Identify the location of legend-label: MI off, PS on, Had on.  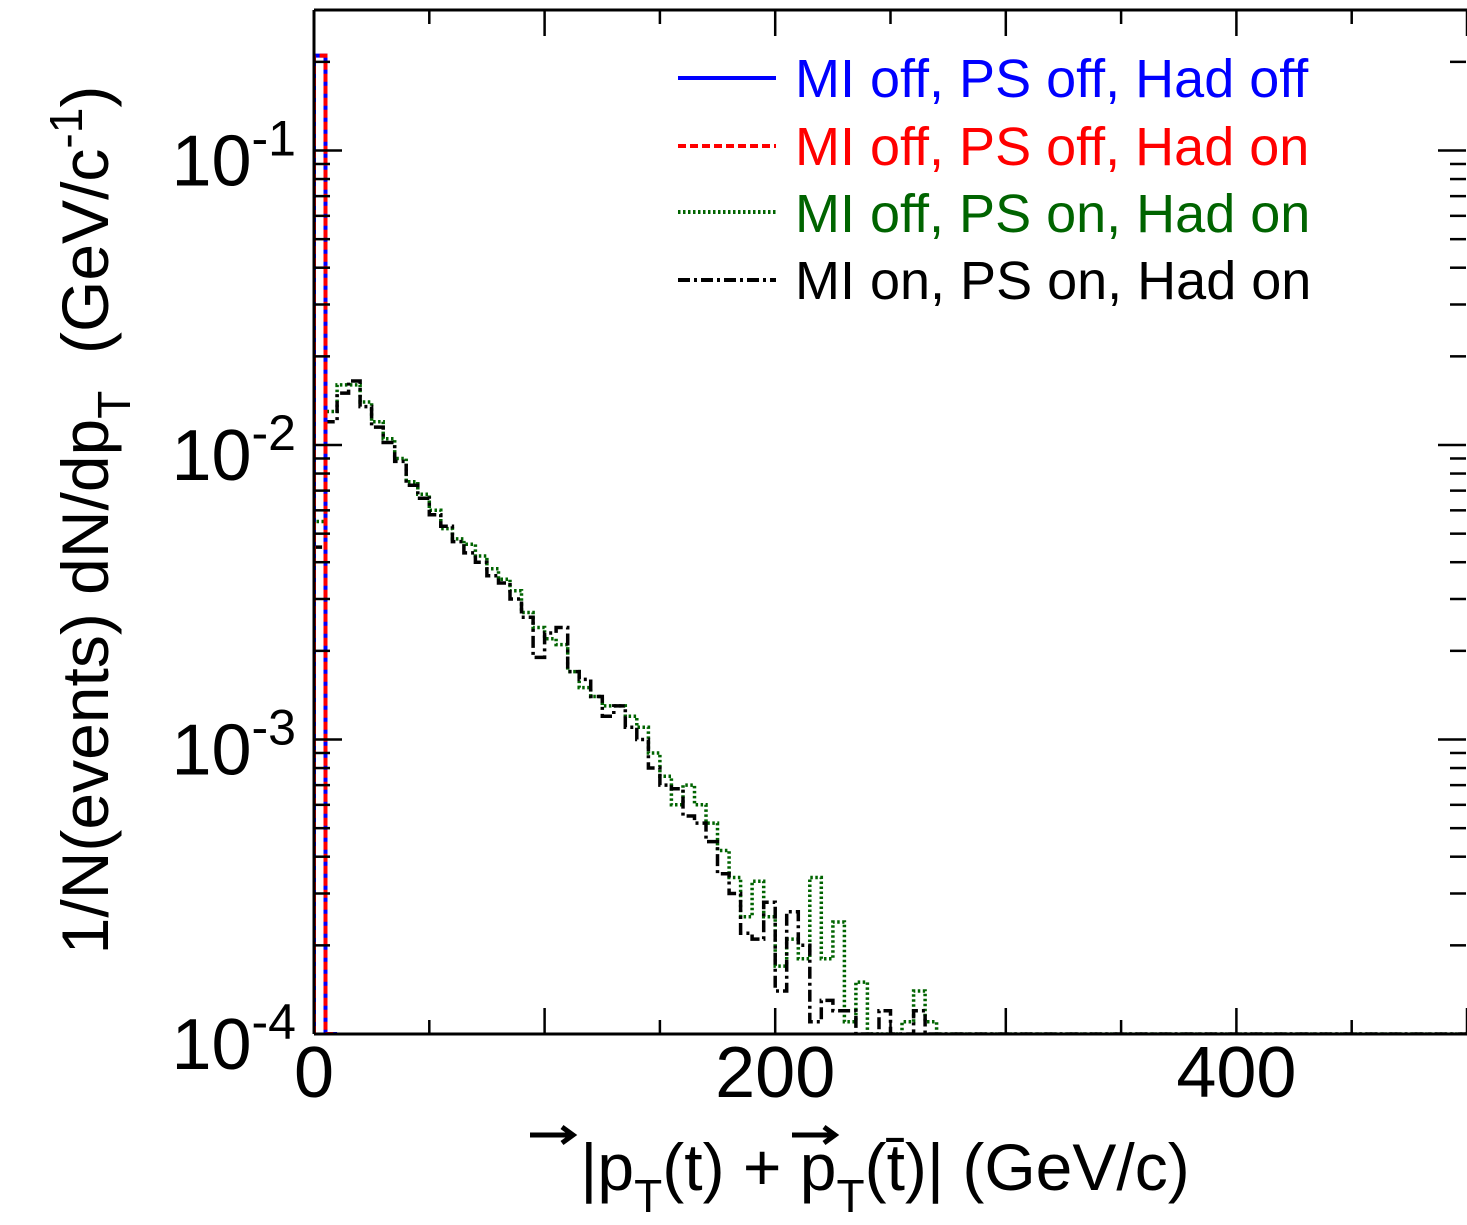
(1052, 214).